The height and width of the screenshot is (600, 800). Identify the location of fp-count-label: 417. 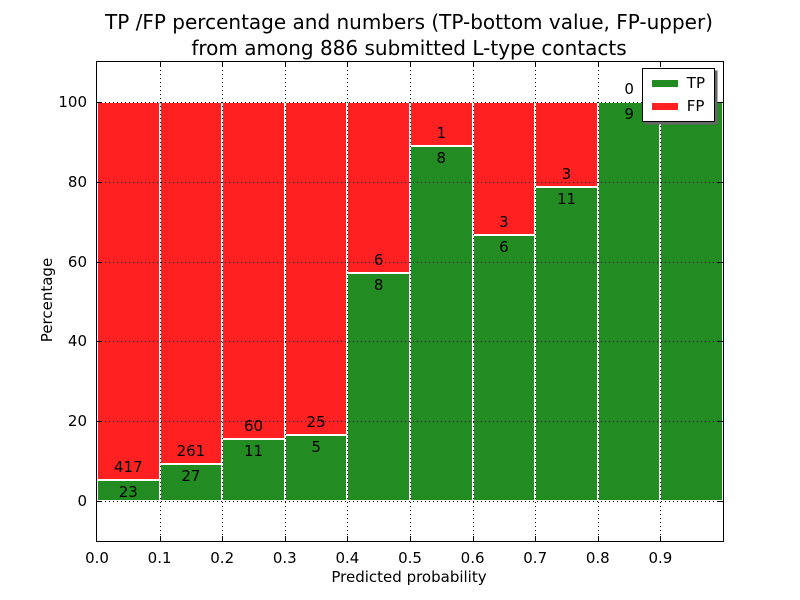
(128, 467).